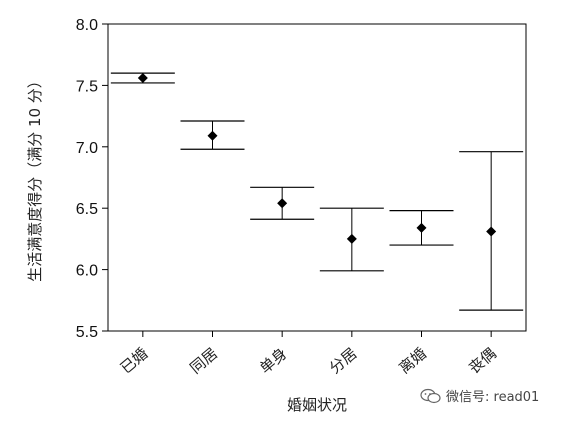 This screenshot has width=566, height=423. Describe the element at coordinates (87, 332) in the screenshot. I see `y-tick-label: 5.5` at that location.